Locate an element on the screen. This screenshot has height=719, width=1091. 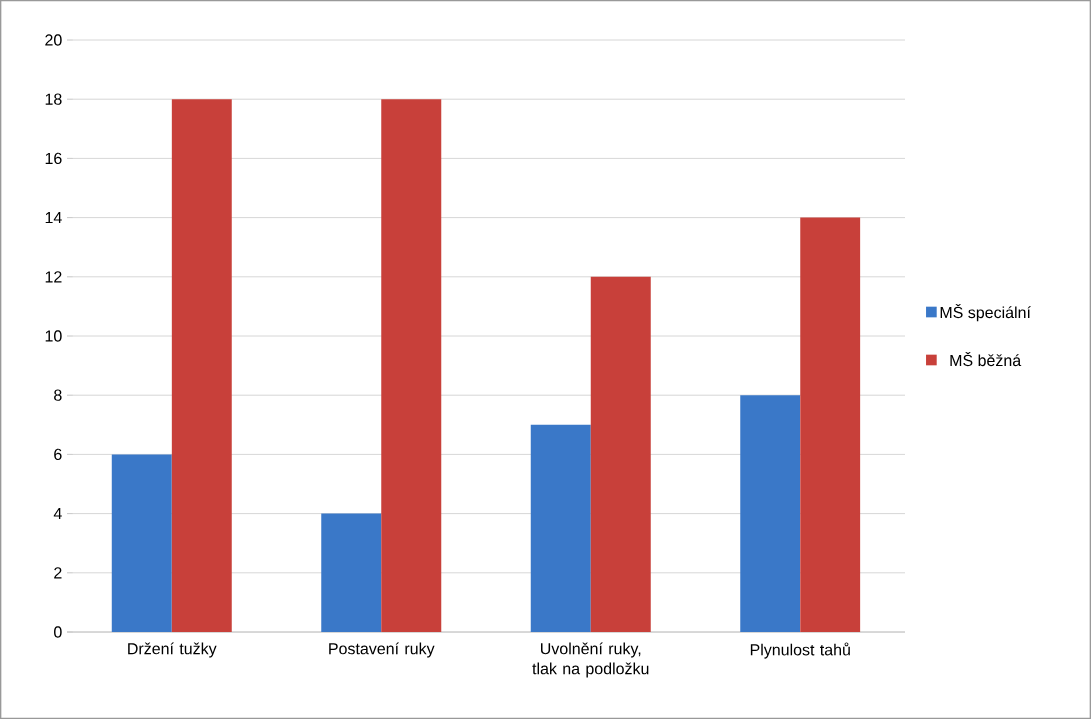
y-tick-label: 8 is located at coordinates (58, 395).